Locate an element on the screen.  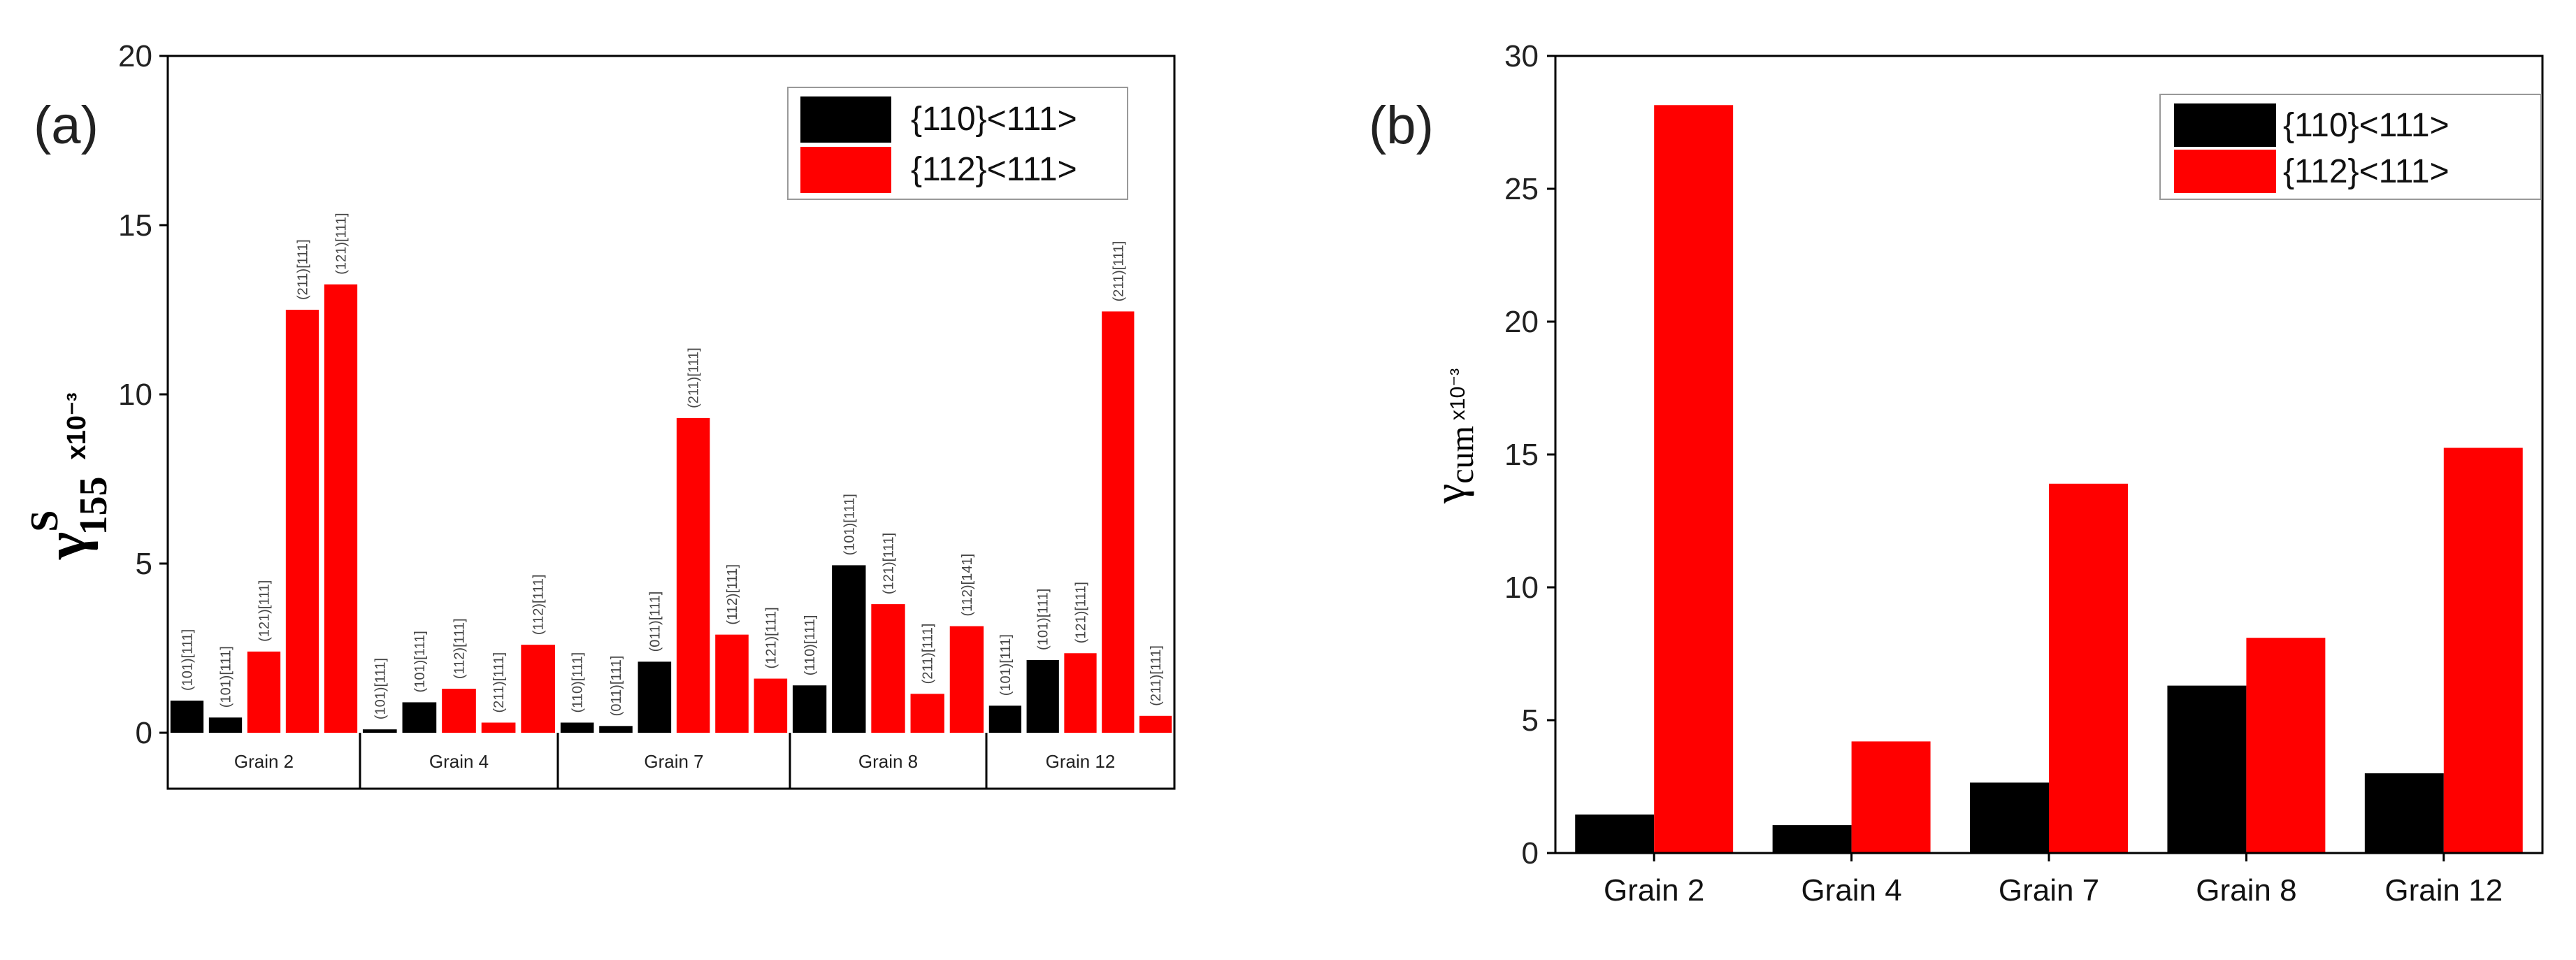
bar-a-label-3: (211)[111] is located at coordinates (303, 269).